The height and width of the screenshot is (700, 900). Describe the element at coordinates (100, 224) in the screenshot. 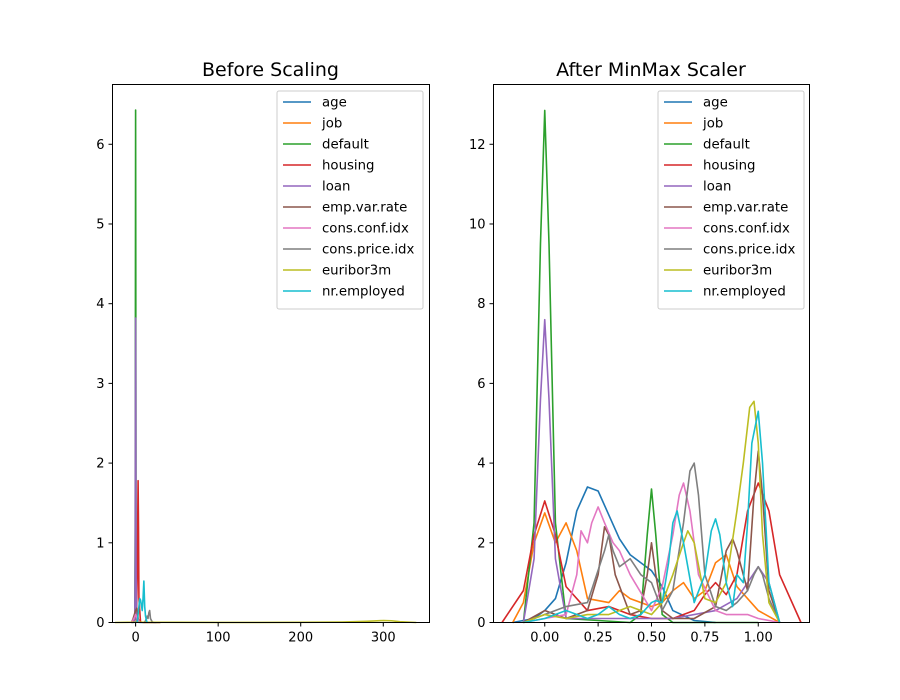

I see `y-tick-label: 5` at that location.